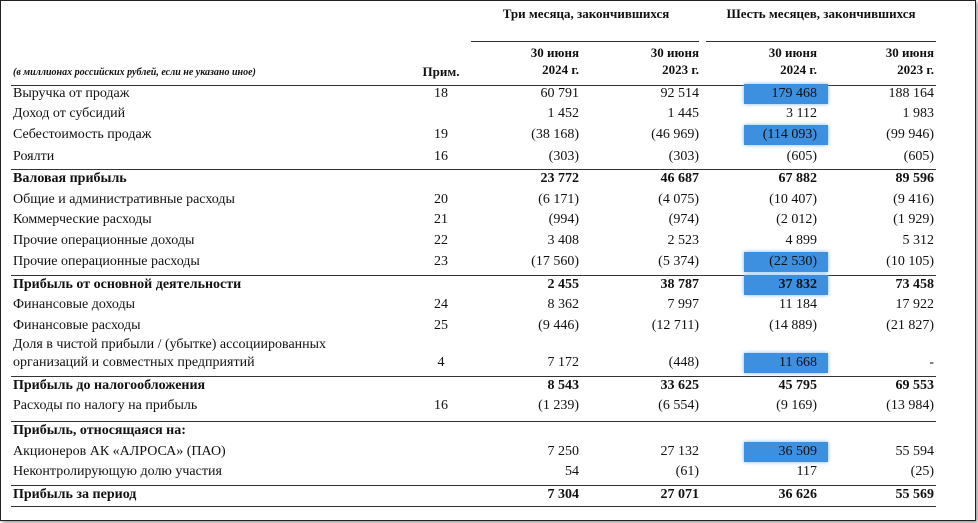 Image resolution: width=978 pixels, height=523 pixels. I want to click on row-label: Расходы по налогу на прибыль, so click(105, 405).